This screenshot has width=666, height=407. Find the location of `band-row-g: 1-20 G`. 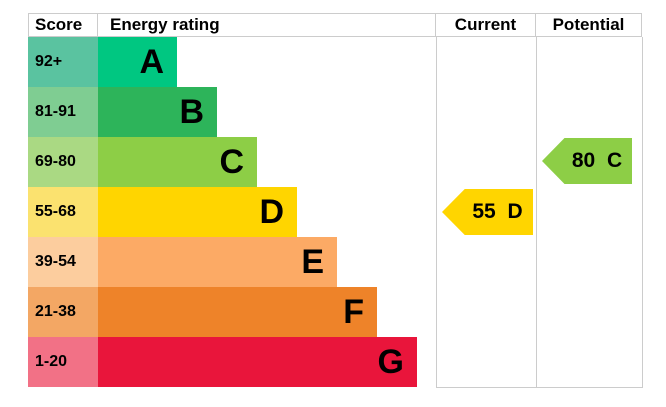

band-row-g: 1-20 G is located at coordinates (222, 362).